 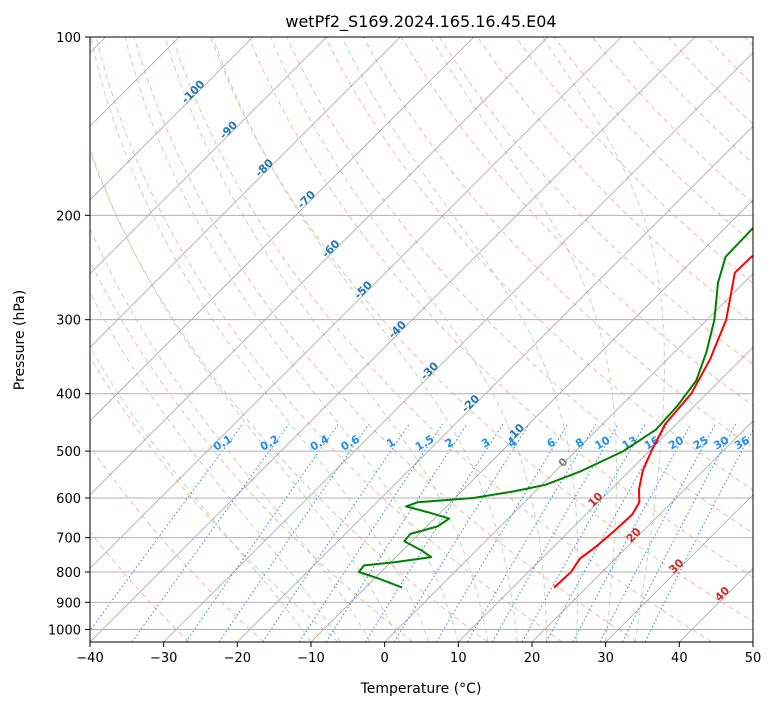 What do you see at coordinates (68, 539) in the screenshot?
I see `y-tick-label: 700` at bounding box center [68, 539].